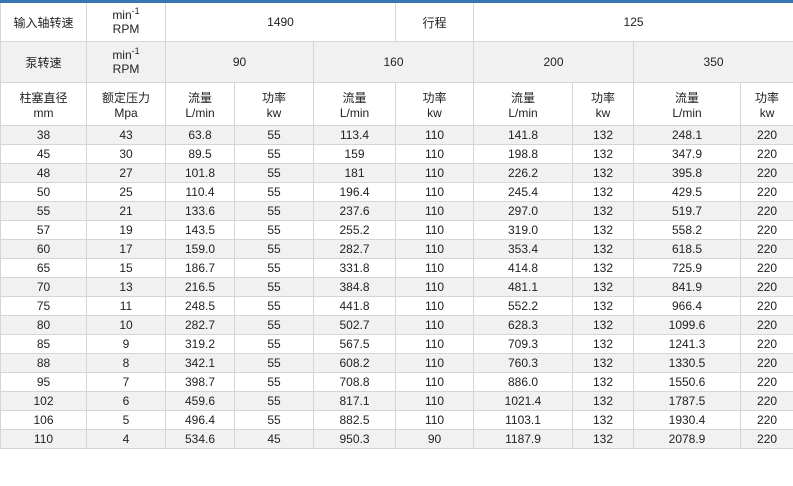 Image resolution: width=793 pixels, height=486 pixels. I want to click on table-cell: 113.4, so click(354, 135).